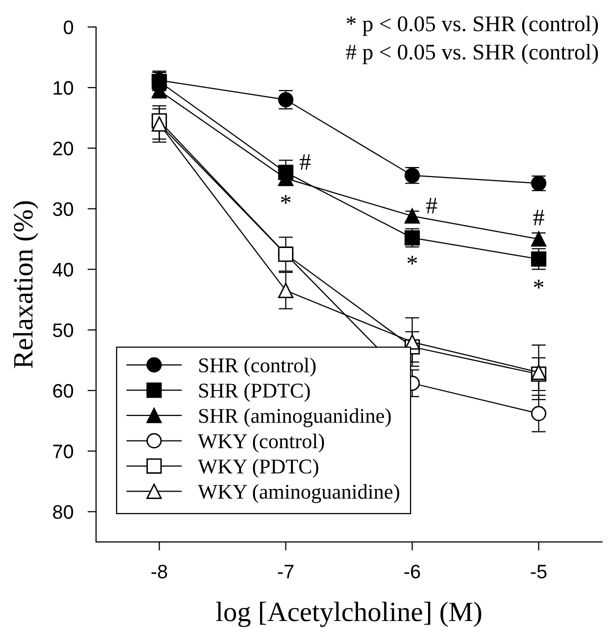 The height and width of the screenshot is (628, 608). I want to click on y-tick-label: 30, so click(63, 209).